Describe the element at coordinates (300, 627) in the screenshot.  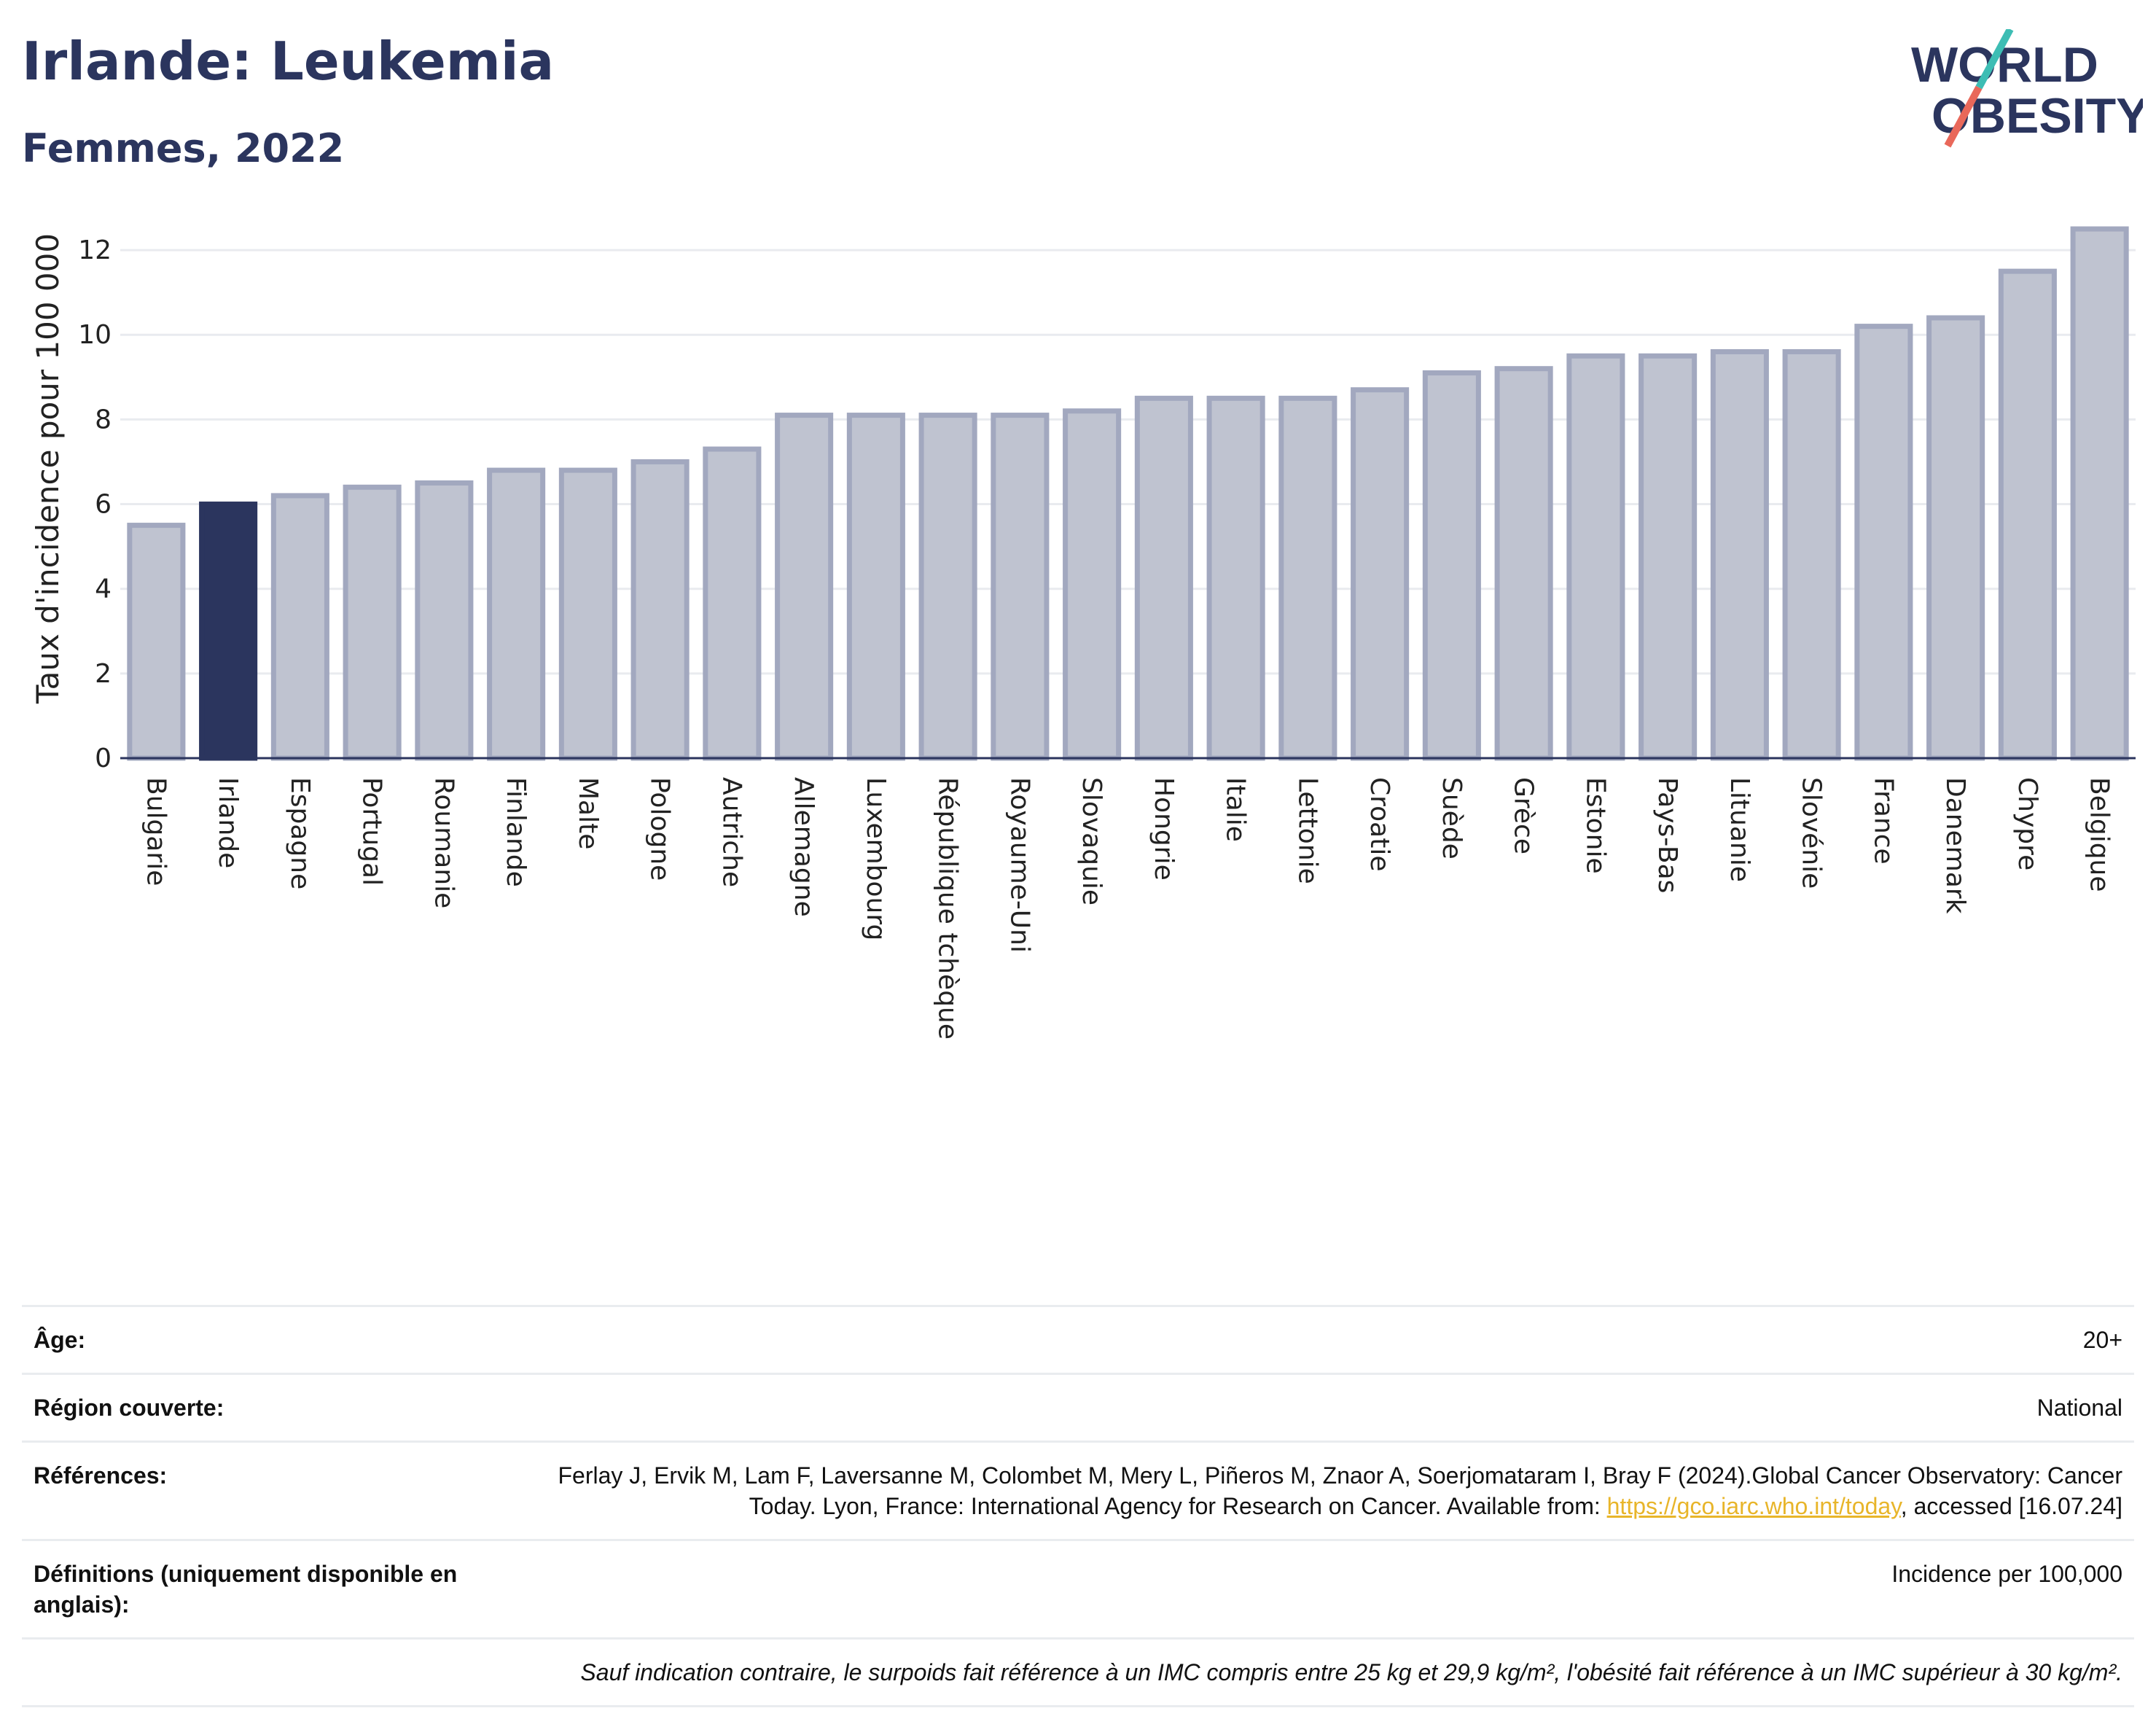
I see `bar-espagne` at that location.